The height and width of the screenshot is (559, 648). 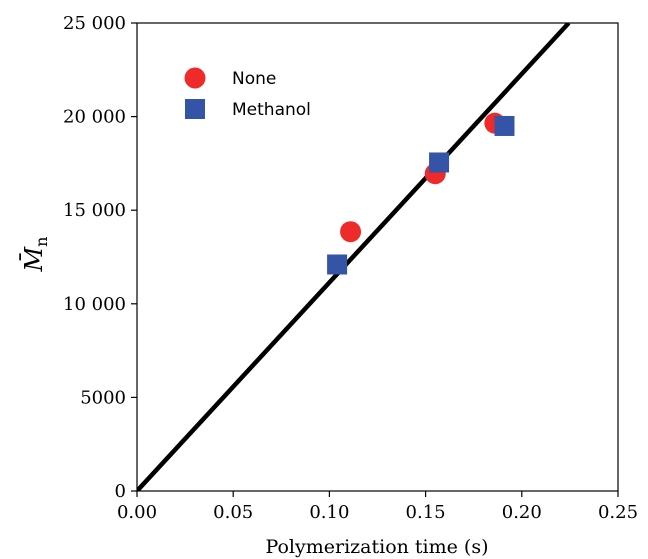 What do you see at coordinates (120, 491) in the screenshot?
I see `y-tick-label-1: 0` at bounding box center [120, 491].